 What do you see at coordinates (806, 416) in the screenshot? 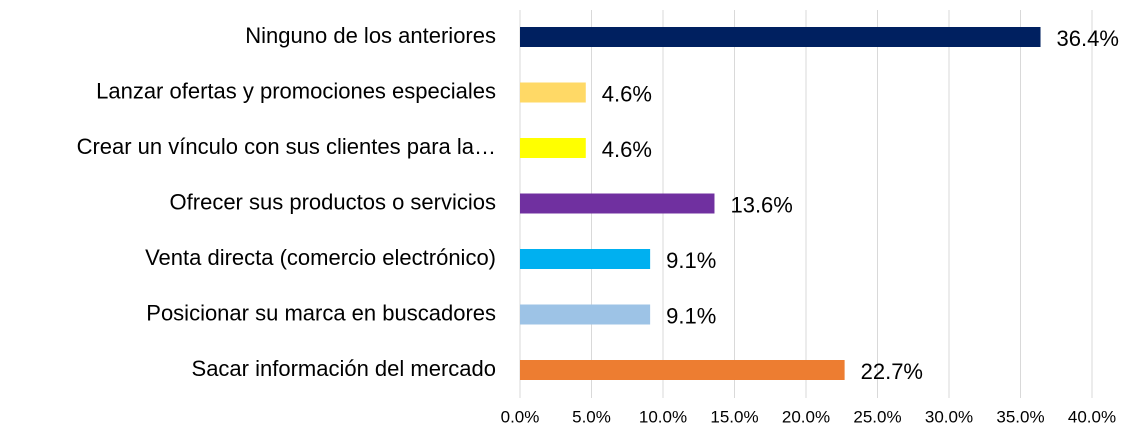
I see `x-tick-label: 20.0%` at bounding box center [806, 416].